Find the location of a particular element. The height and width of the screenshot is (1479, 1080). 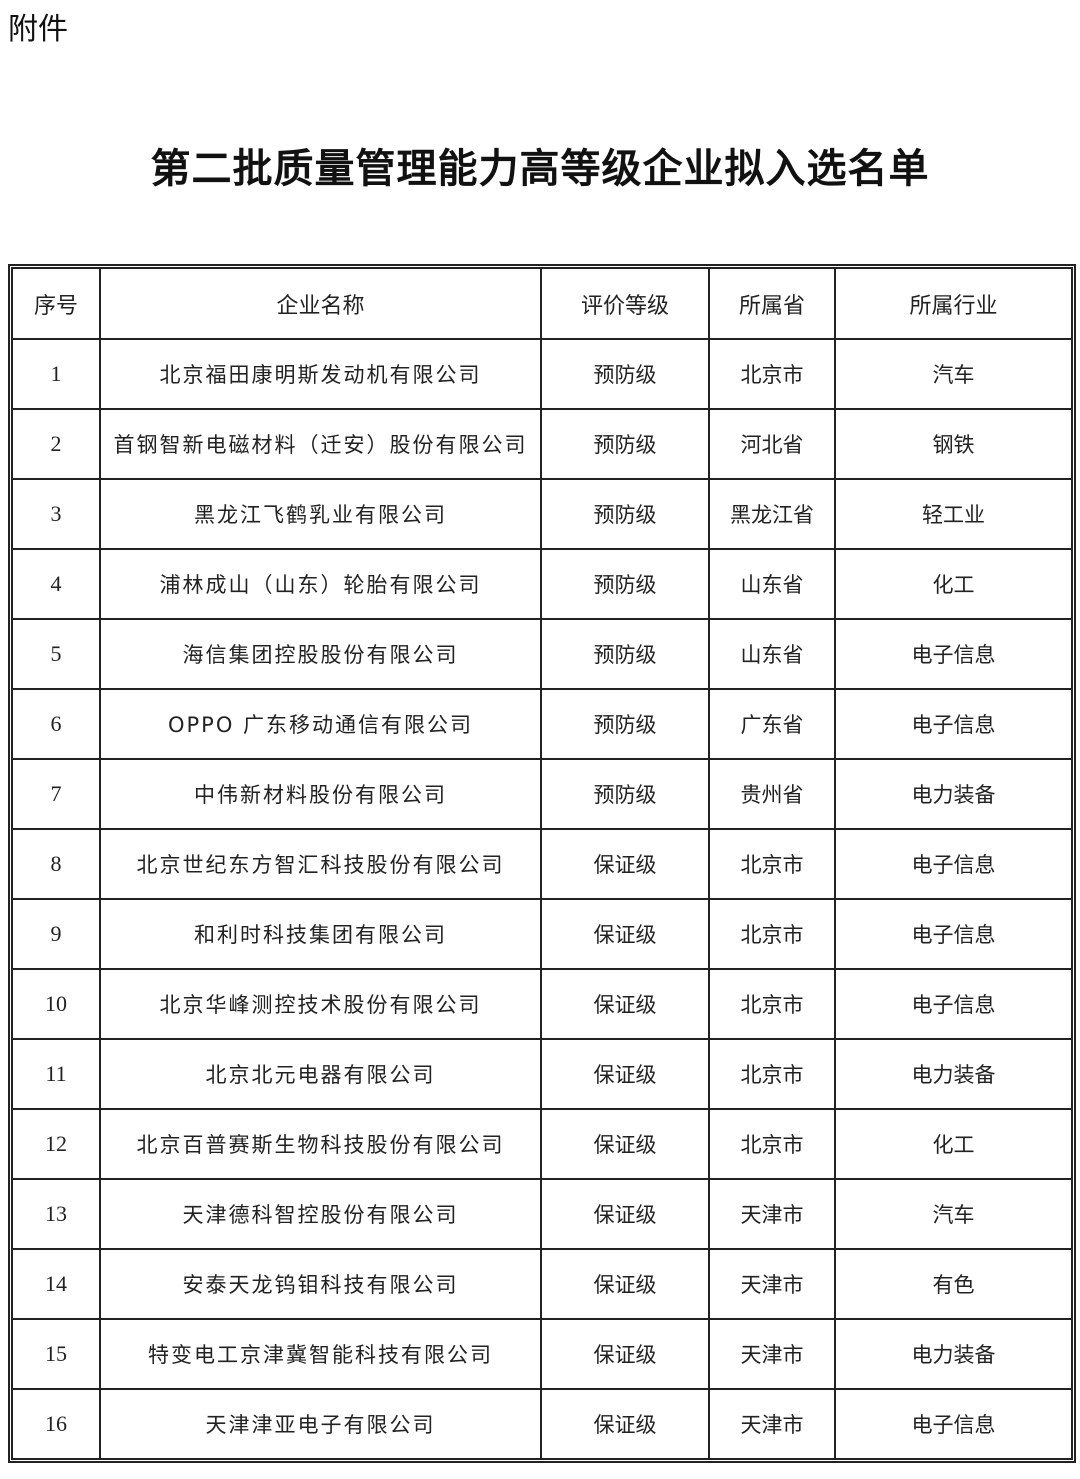

cell-index: 6 is located at coordinates (57, 724).